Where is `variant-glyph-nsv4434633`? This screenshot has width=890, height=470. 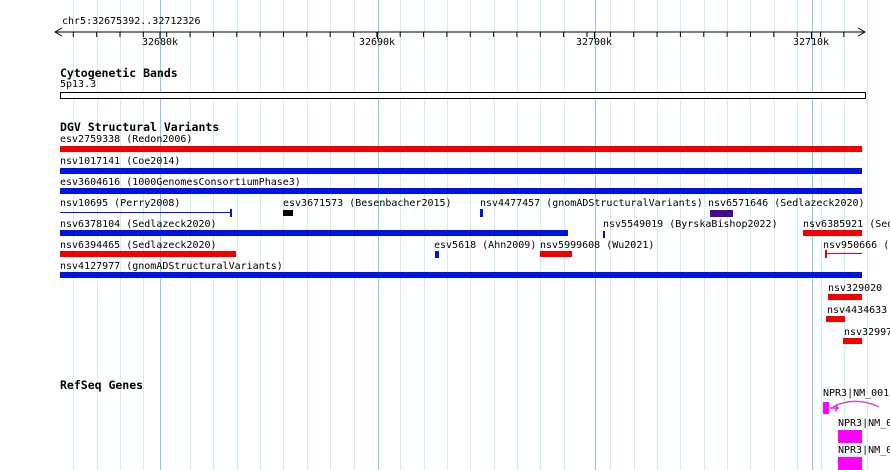 variant-glyph-nsv4434633 is located at coordinates (835, 319).